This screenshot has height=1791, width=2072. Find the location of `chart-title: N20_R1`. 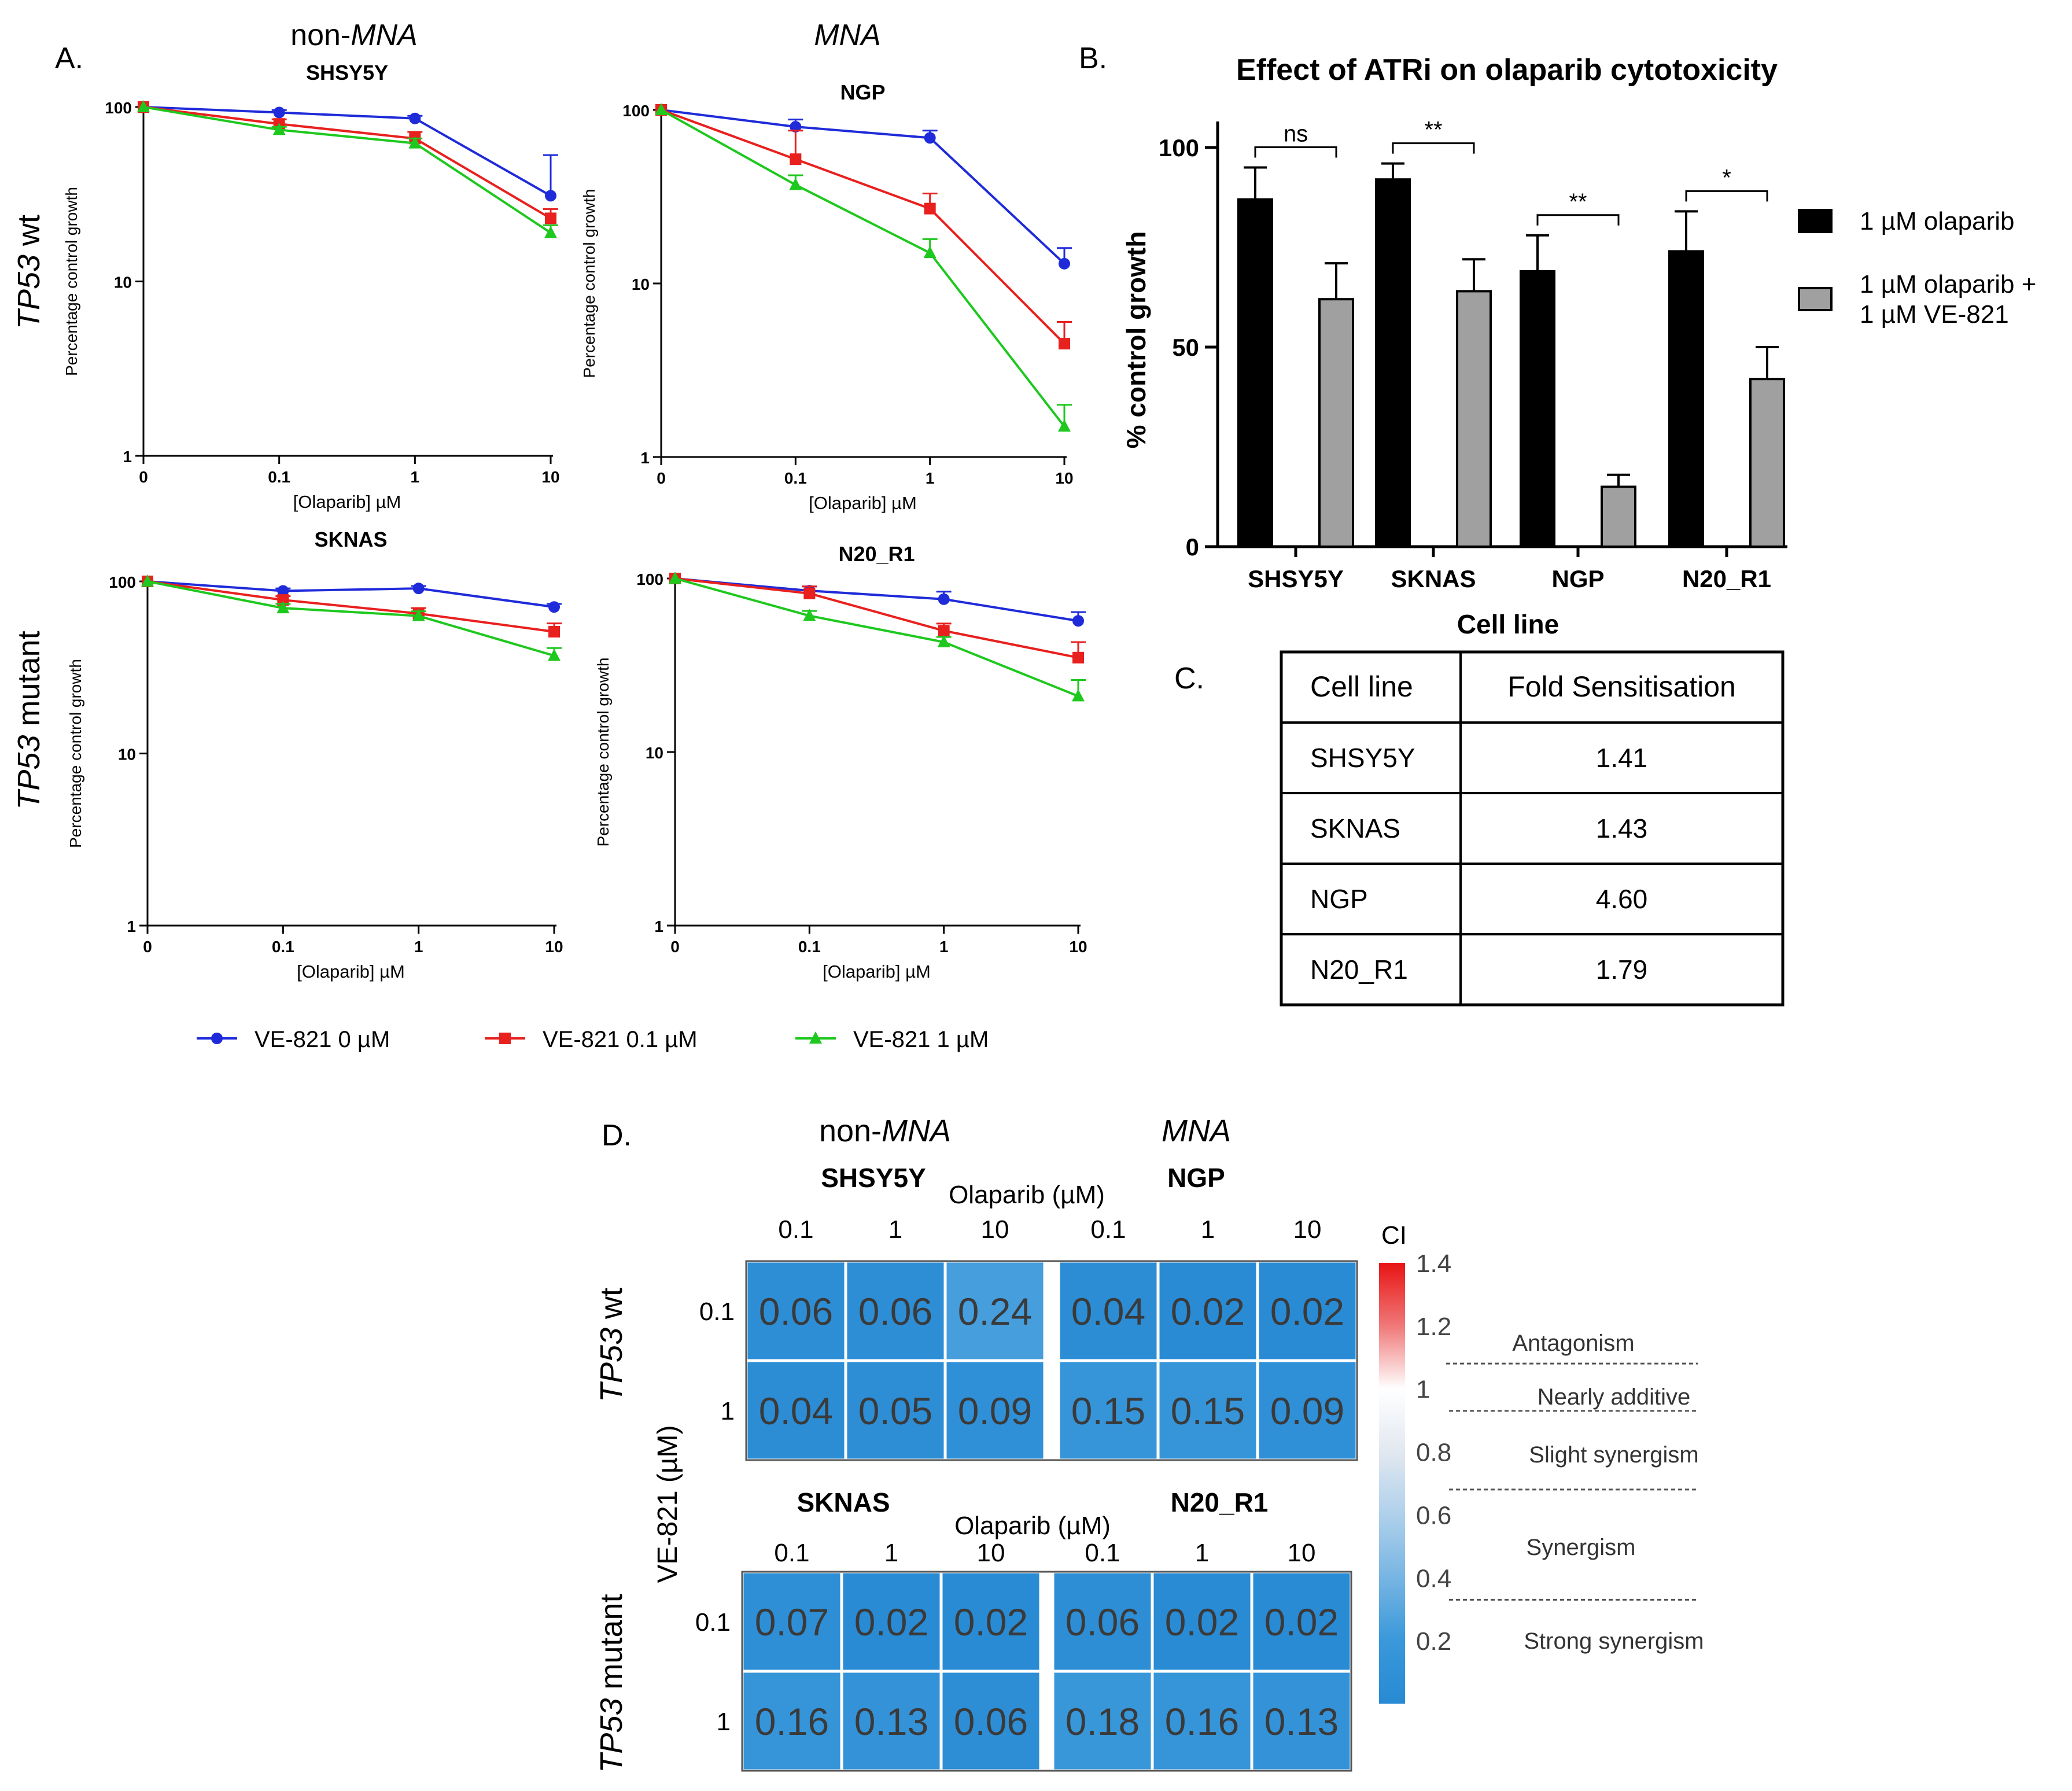

chart-title: N20_R1 is located at coordinates (876, 554).